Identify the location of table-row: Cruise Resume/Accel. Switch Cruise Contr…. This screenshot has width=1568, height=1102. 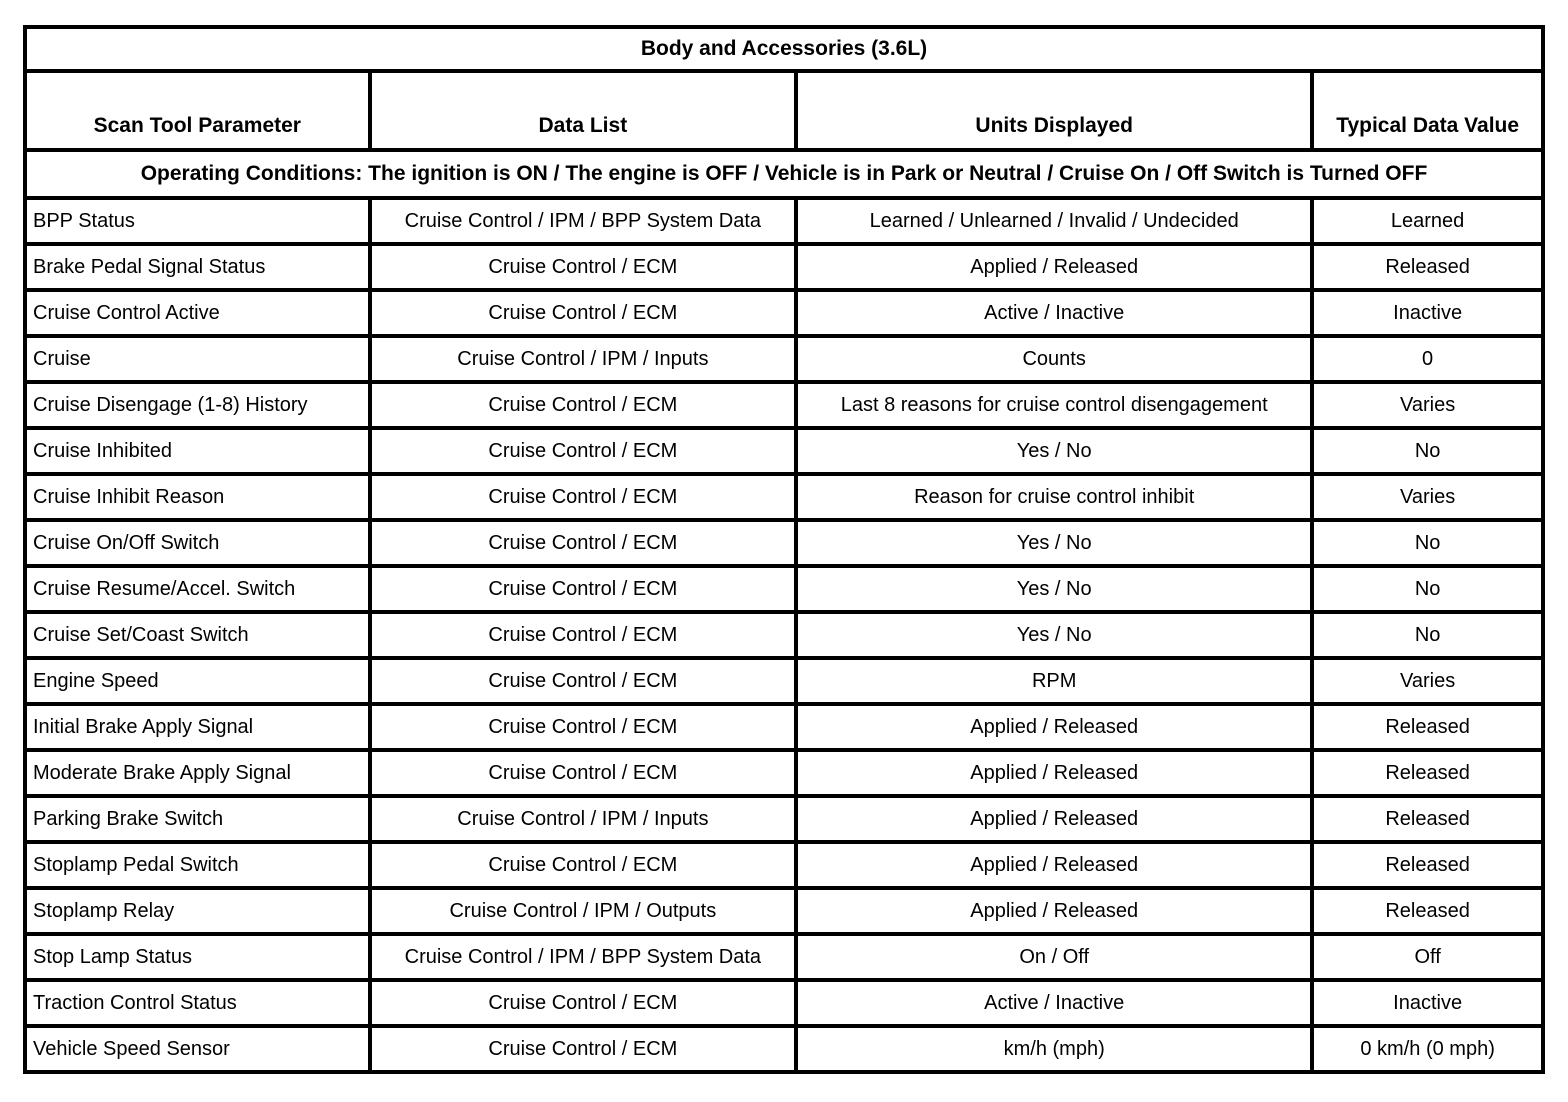
(784, 589).